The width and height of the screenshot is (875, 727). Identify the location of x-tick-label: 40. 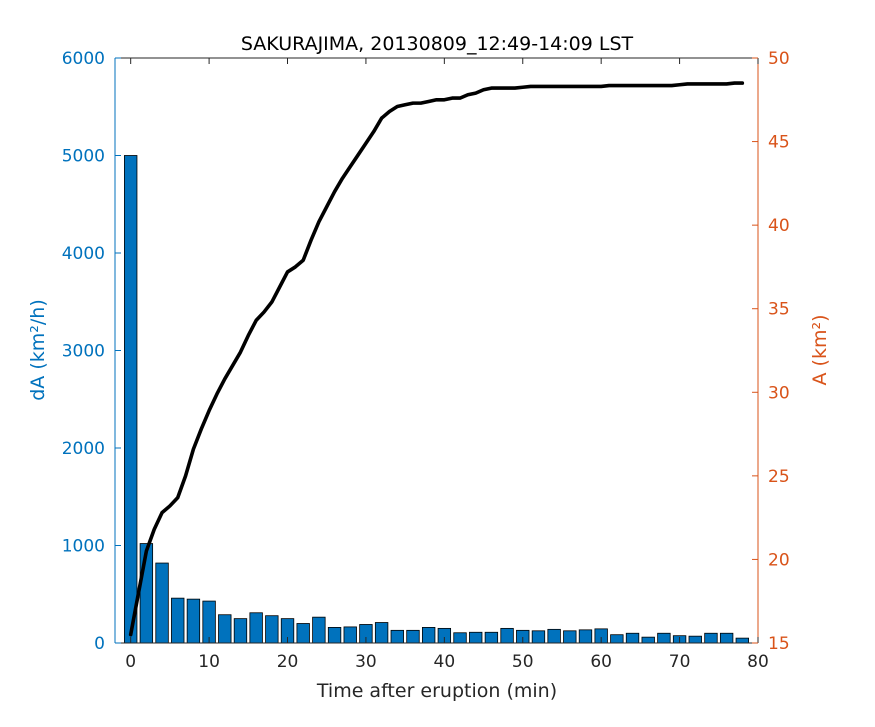
(445, 662).